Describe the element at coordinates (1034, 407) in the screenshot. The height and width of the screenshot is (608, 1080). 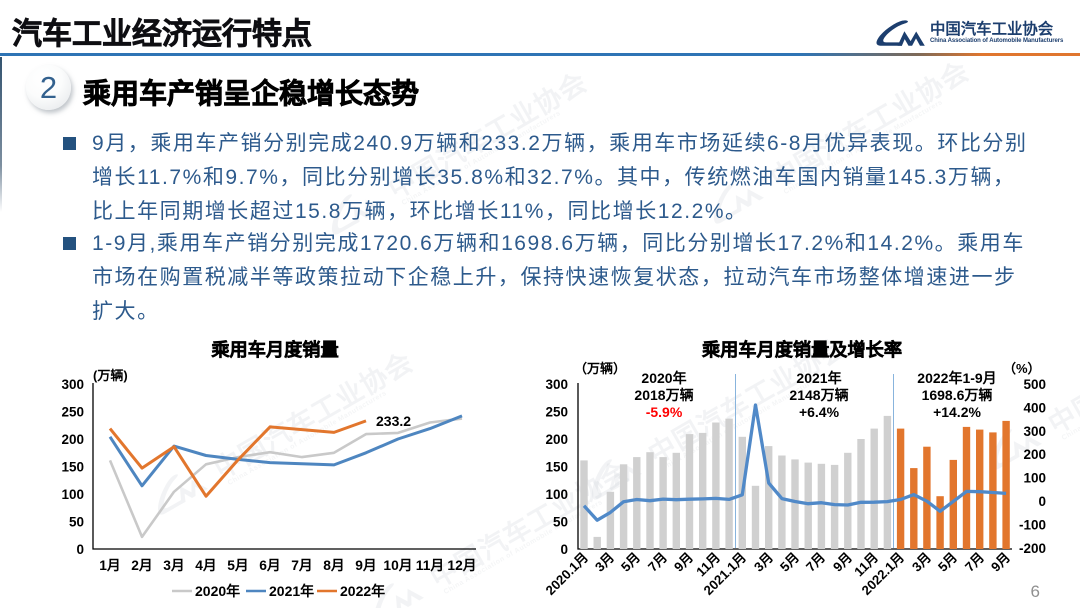
I see `svg-text: 400` at that location.